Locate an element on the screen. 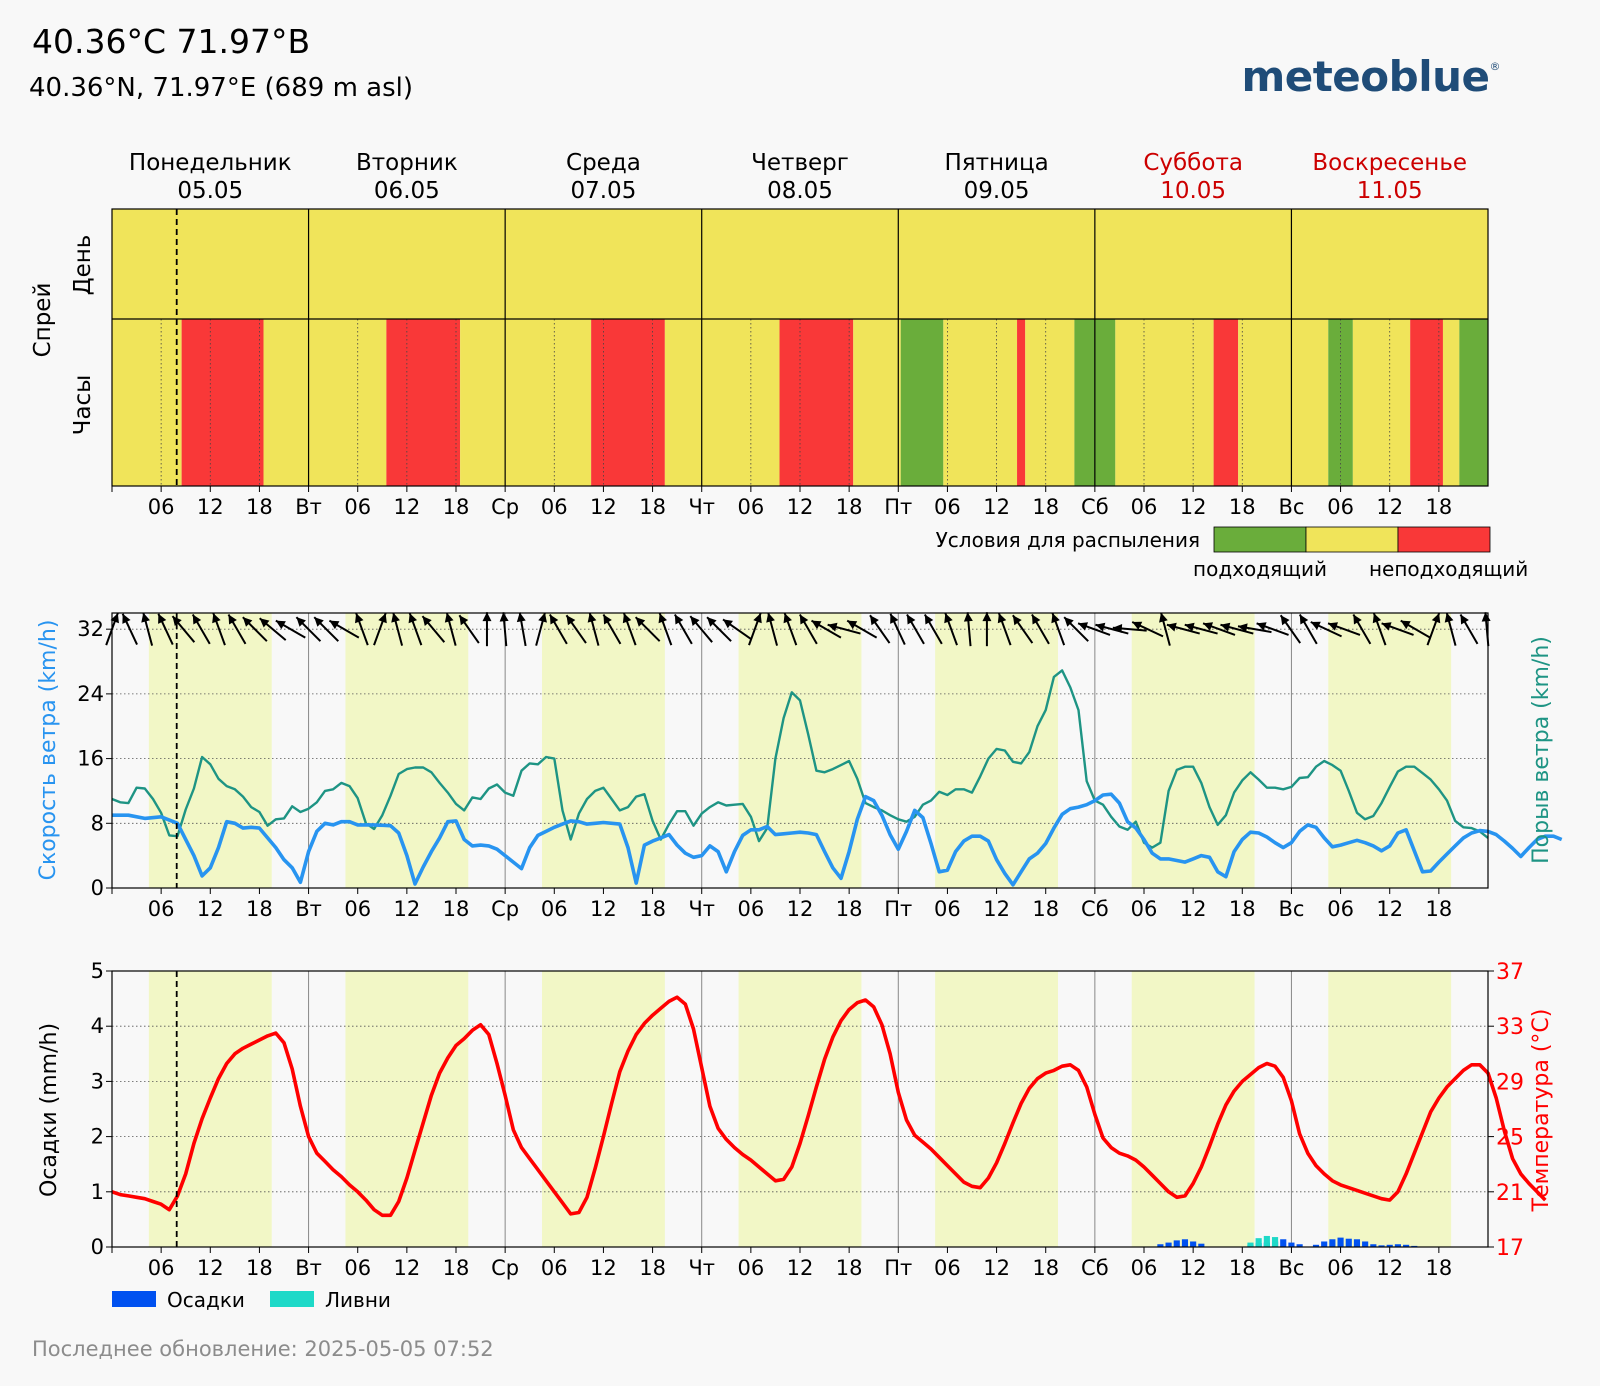  day-name-header: Вторник is located at coordinates (407, 163).